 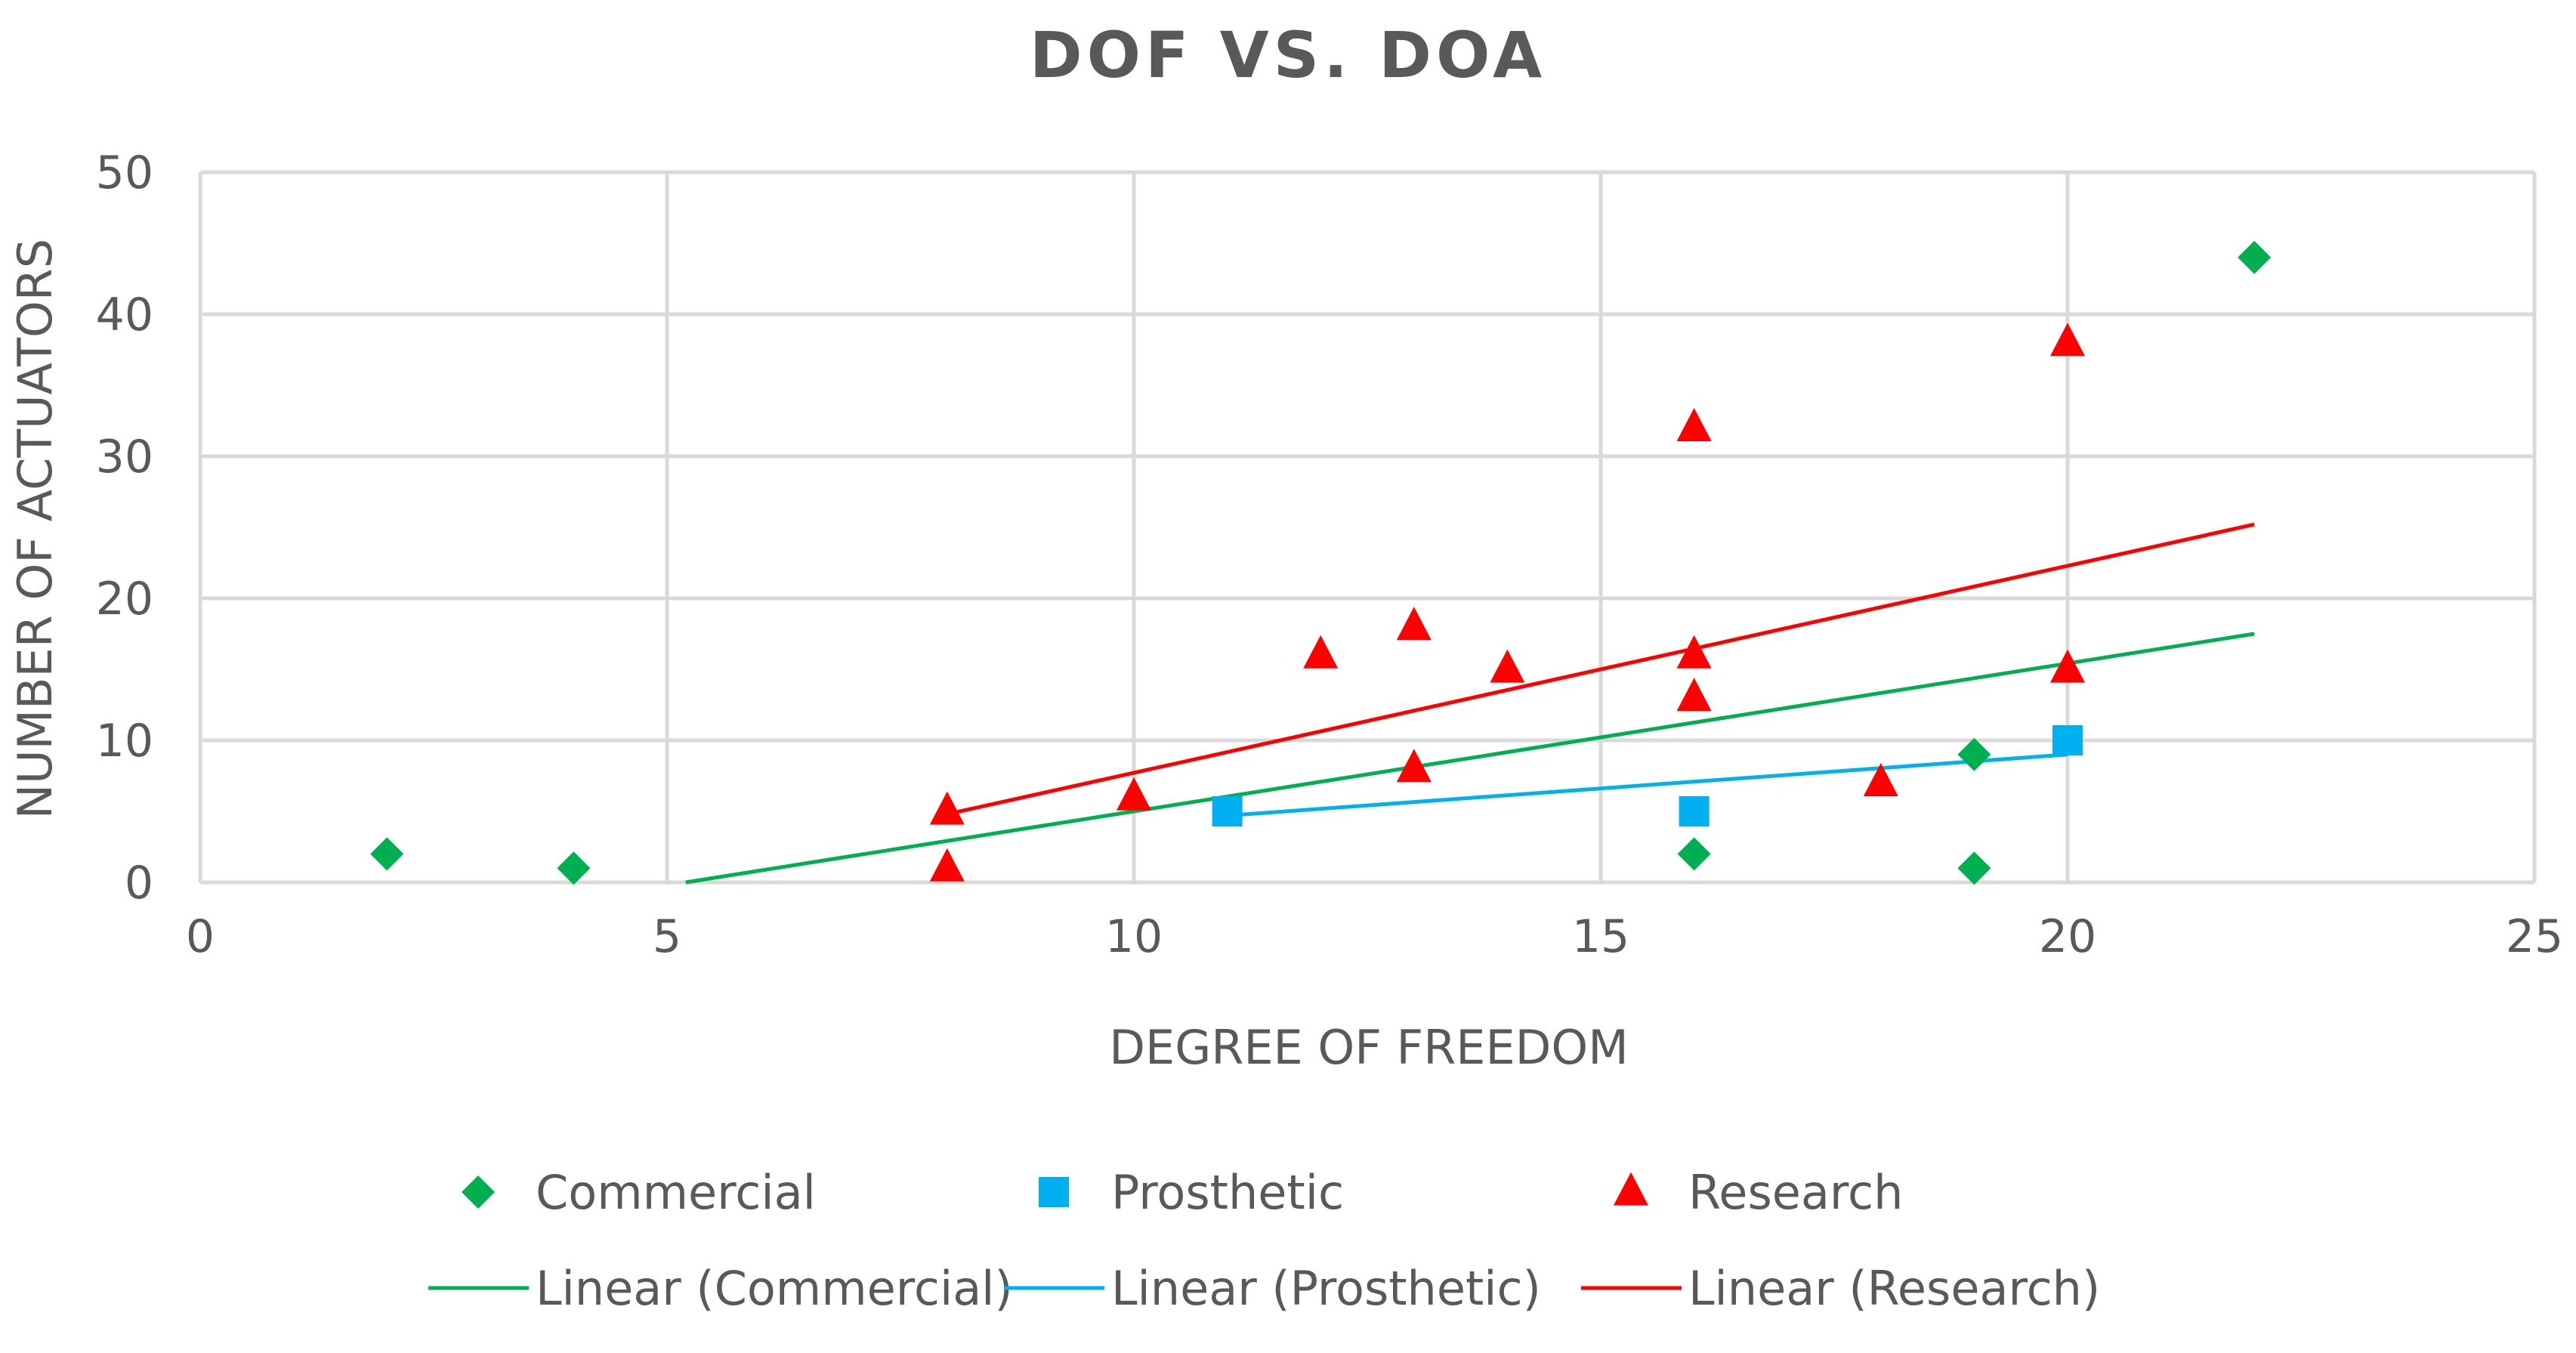 I want to click on legend-prosthetic-marker, so click(x=1054, y=1192).